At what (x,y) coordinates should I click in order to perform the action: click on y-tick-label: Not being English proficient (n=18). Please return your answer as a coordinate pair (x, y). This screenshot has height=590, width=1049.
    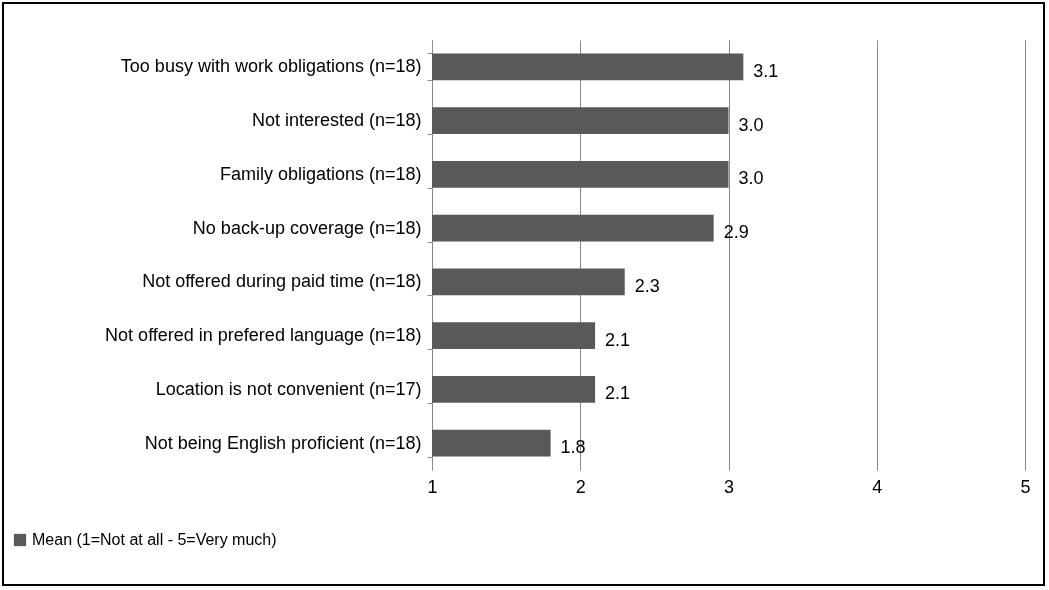
    Looking at the image, I should click on (283, 442).